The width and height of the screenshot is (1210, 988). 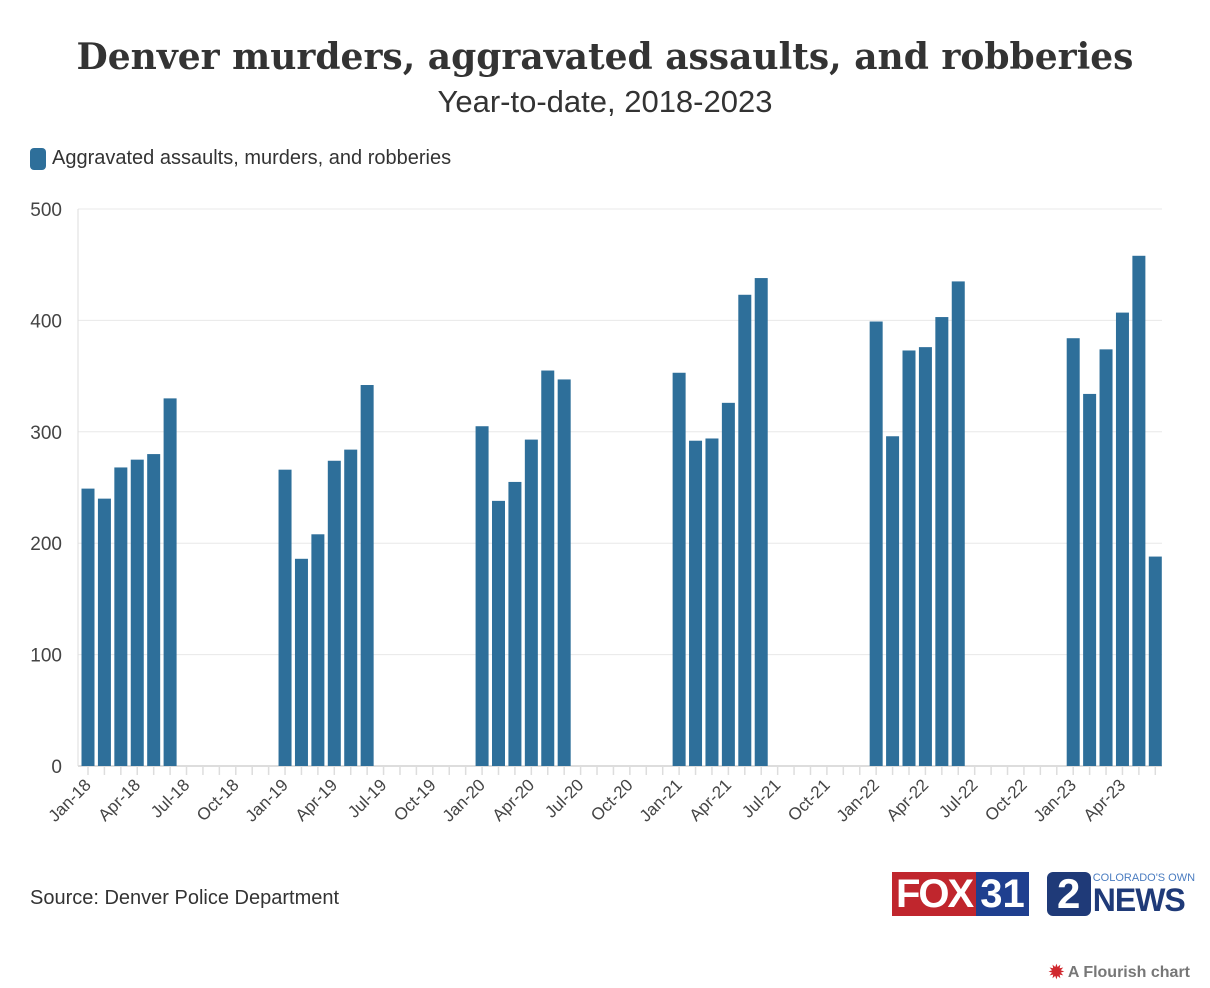 What do you see at coordinates (858, 800) in the screenshot?
I see `x-tick-label: Jan-22` at bounding box center [858, 800].